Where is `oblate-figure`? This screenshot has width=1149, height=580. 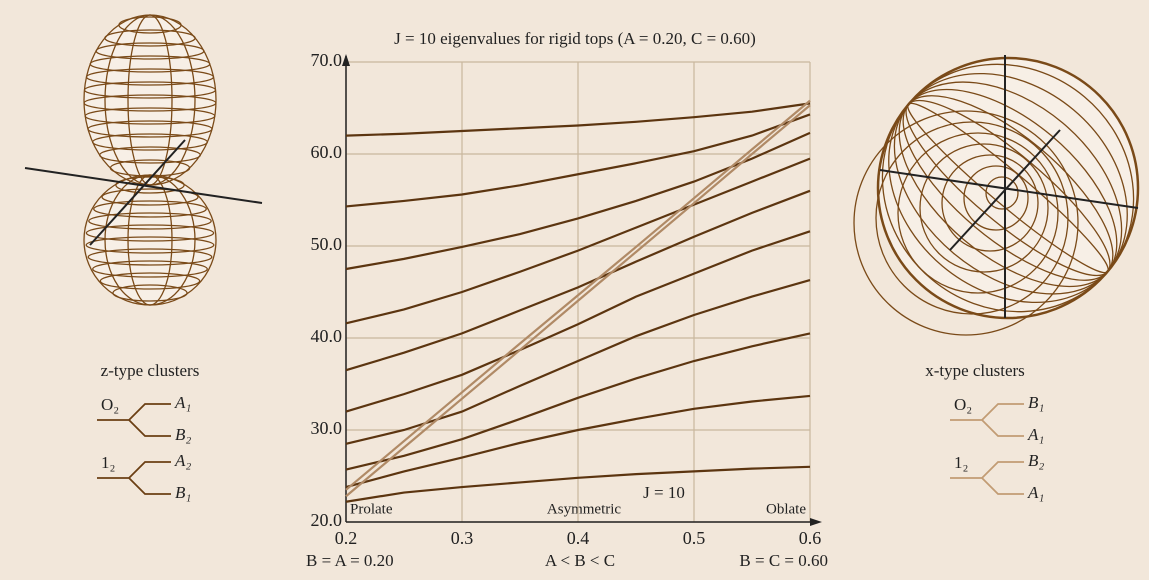 oblate-figure is located at coordinates (996, 196).